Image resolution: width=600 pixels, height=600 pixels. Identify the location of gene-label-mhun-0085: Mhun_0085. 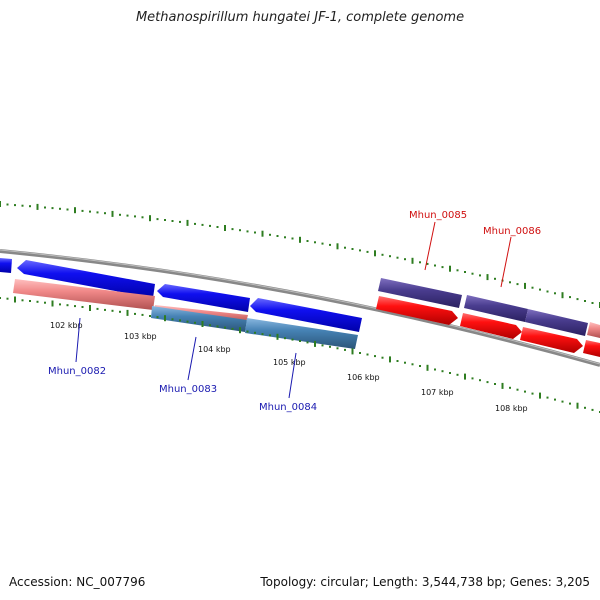
(438, 215).